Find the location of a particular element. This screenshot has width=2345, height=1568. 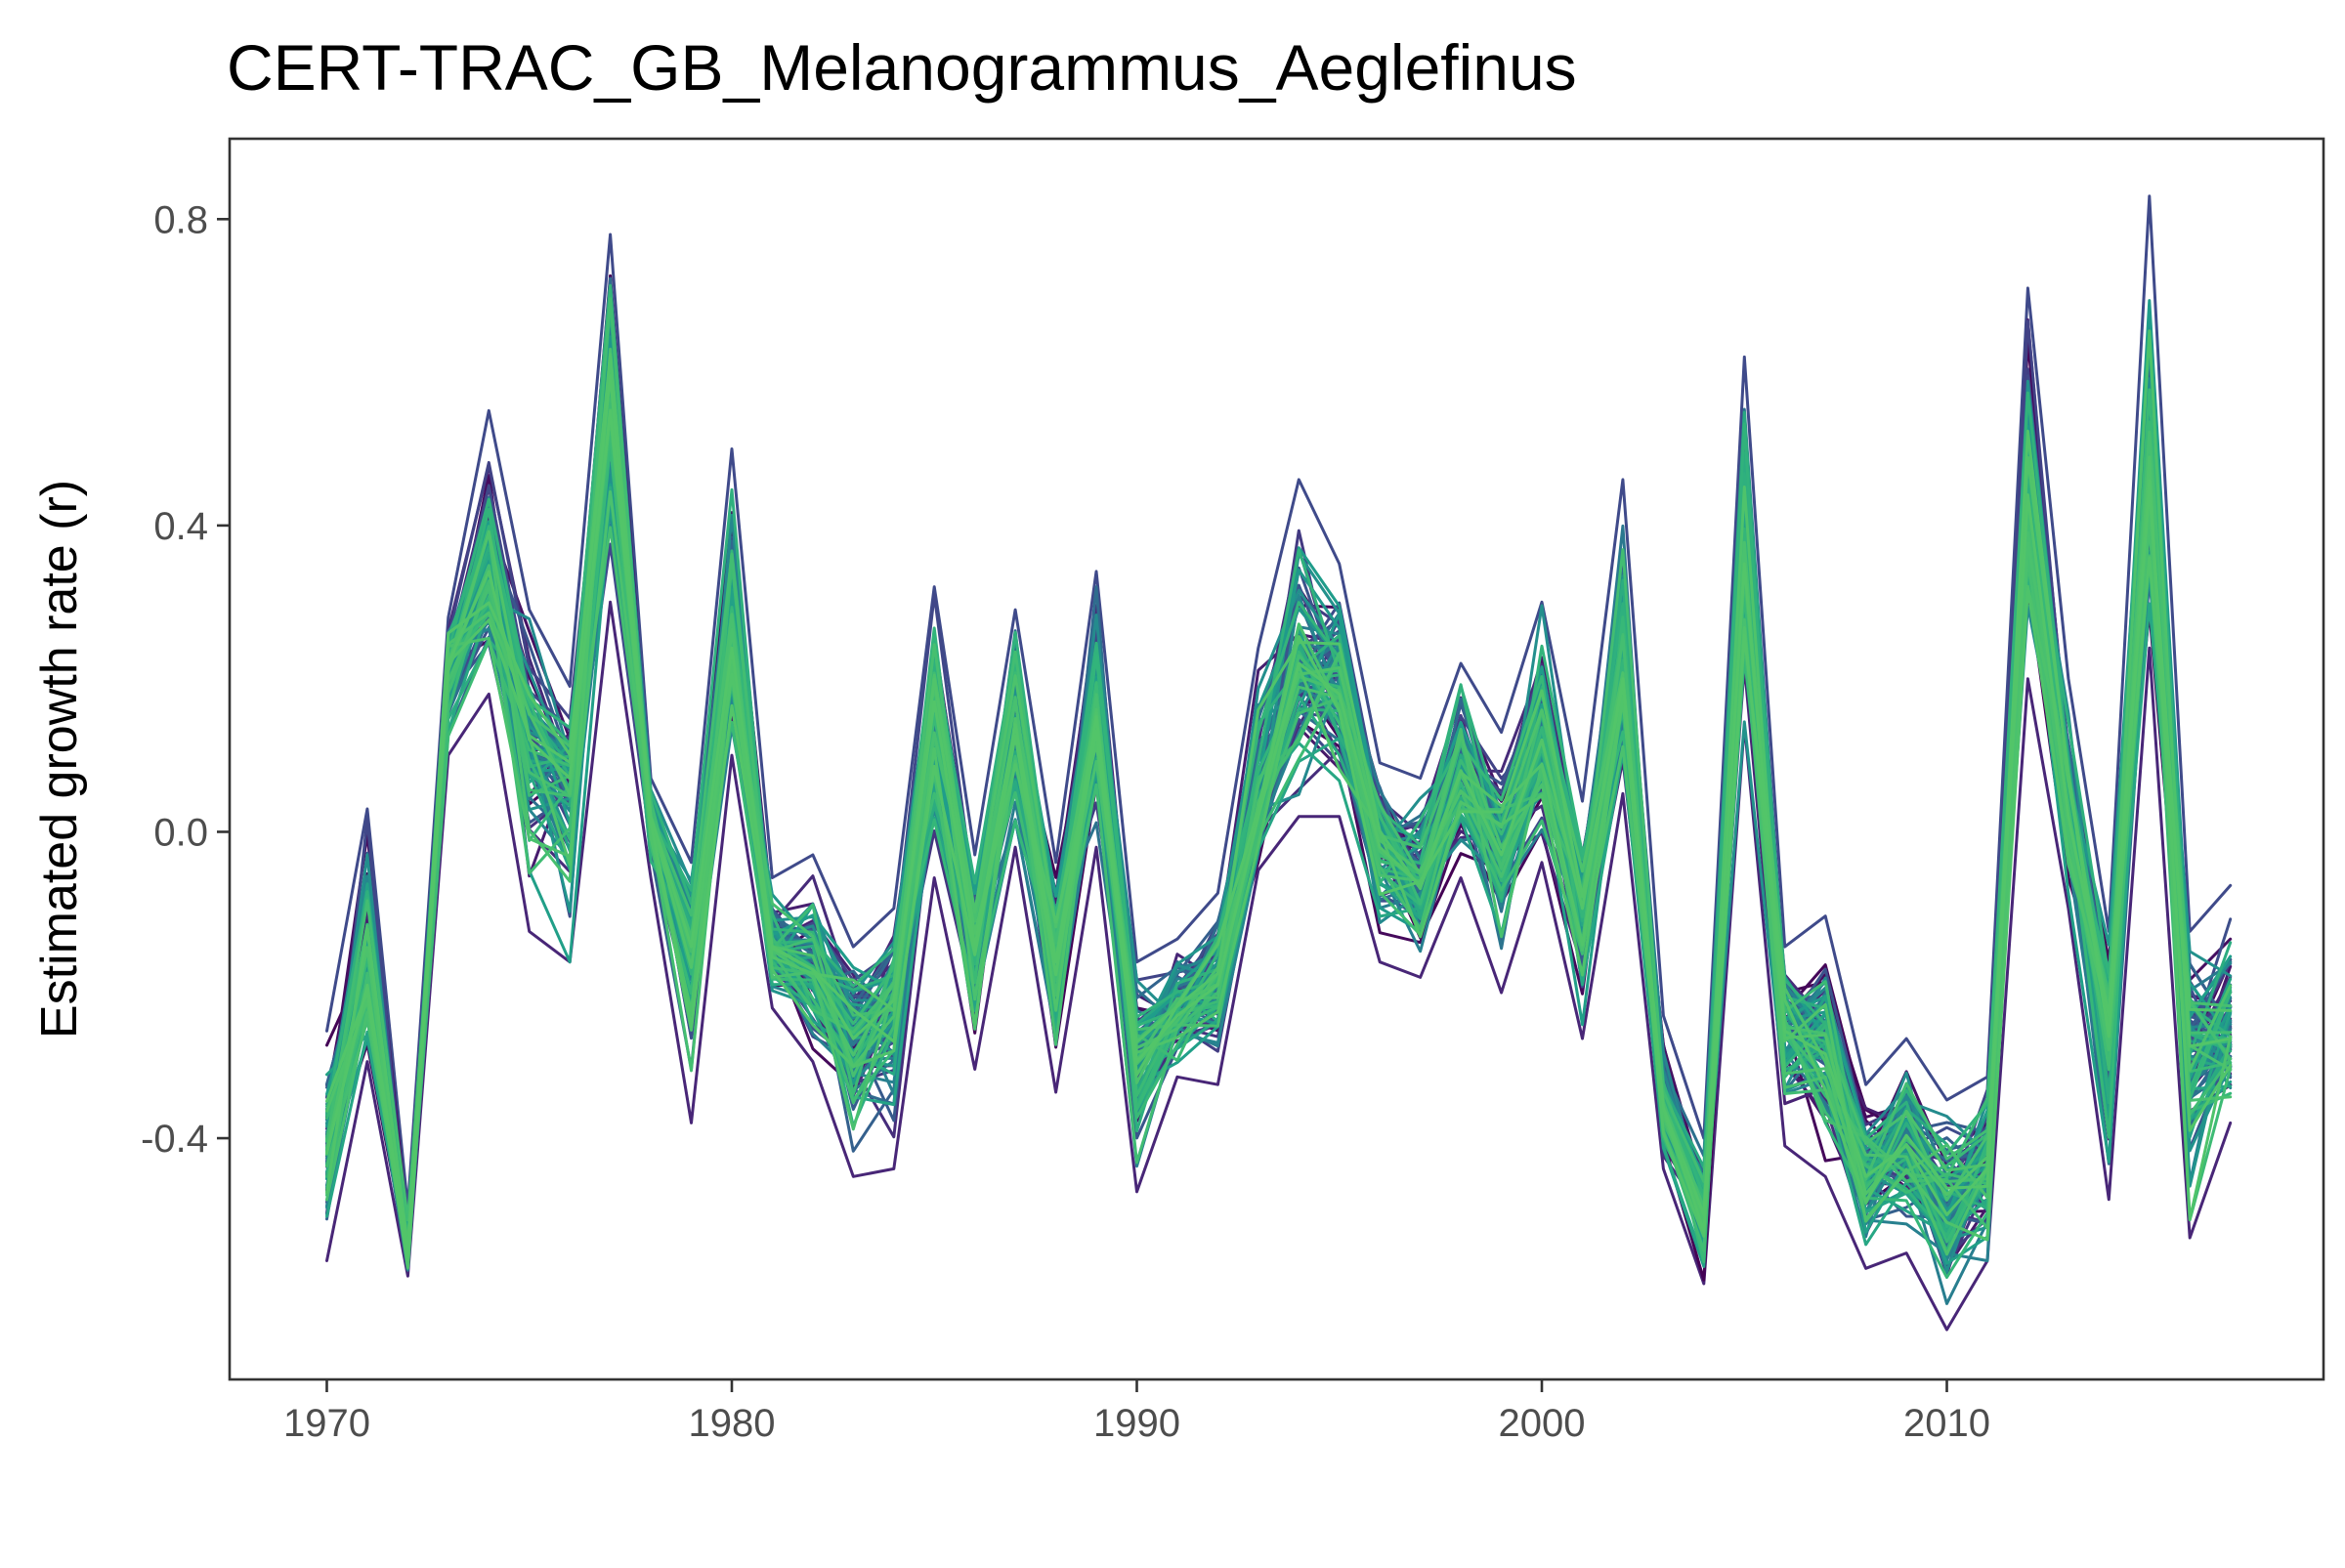

x-tick-label: 1980 is located at coordinates (731, 1423).